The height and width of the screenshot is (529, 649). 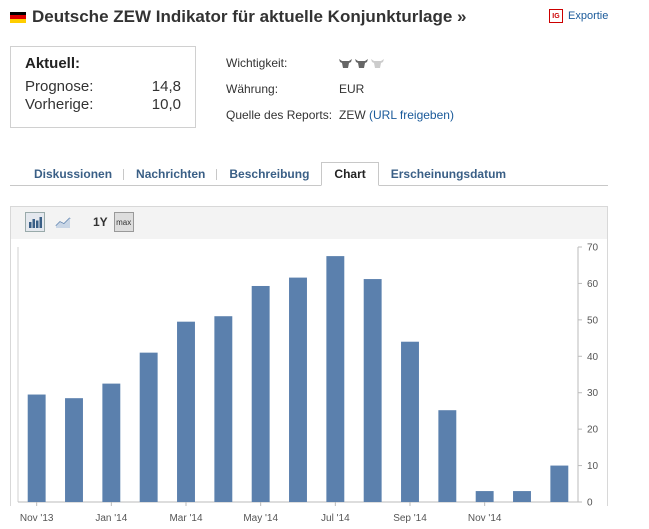 I want to click on export-button: IG Exportie, so click(x=578, y=16).